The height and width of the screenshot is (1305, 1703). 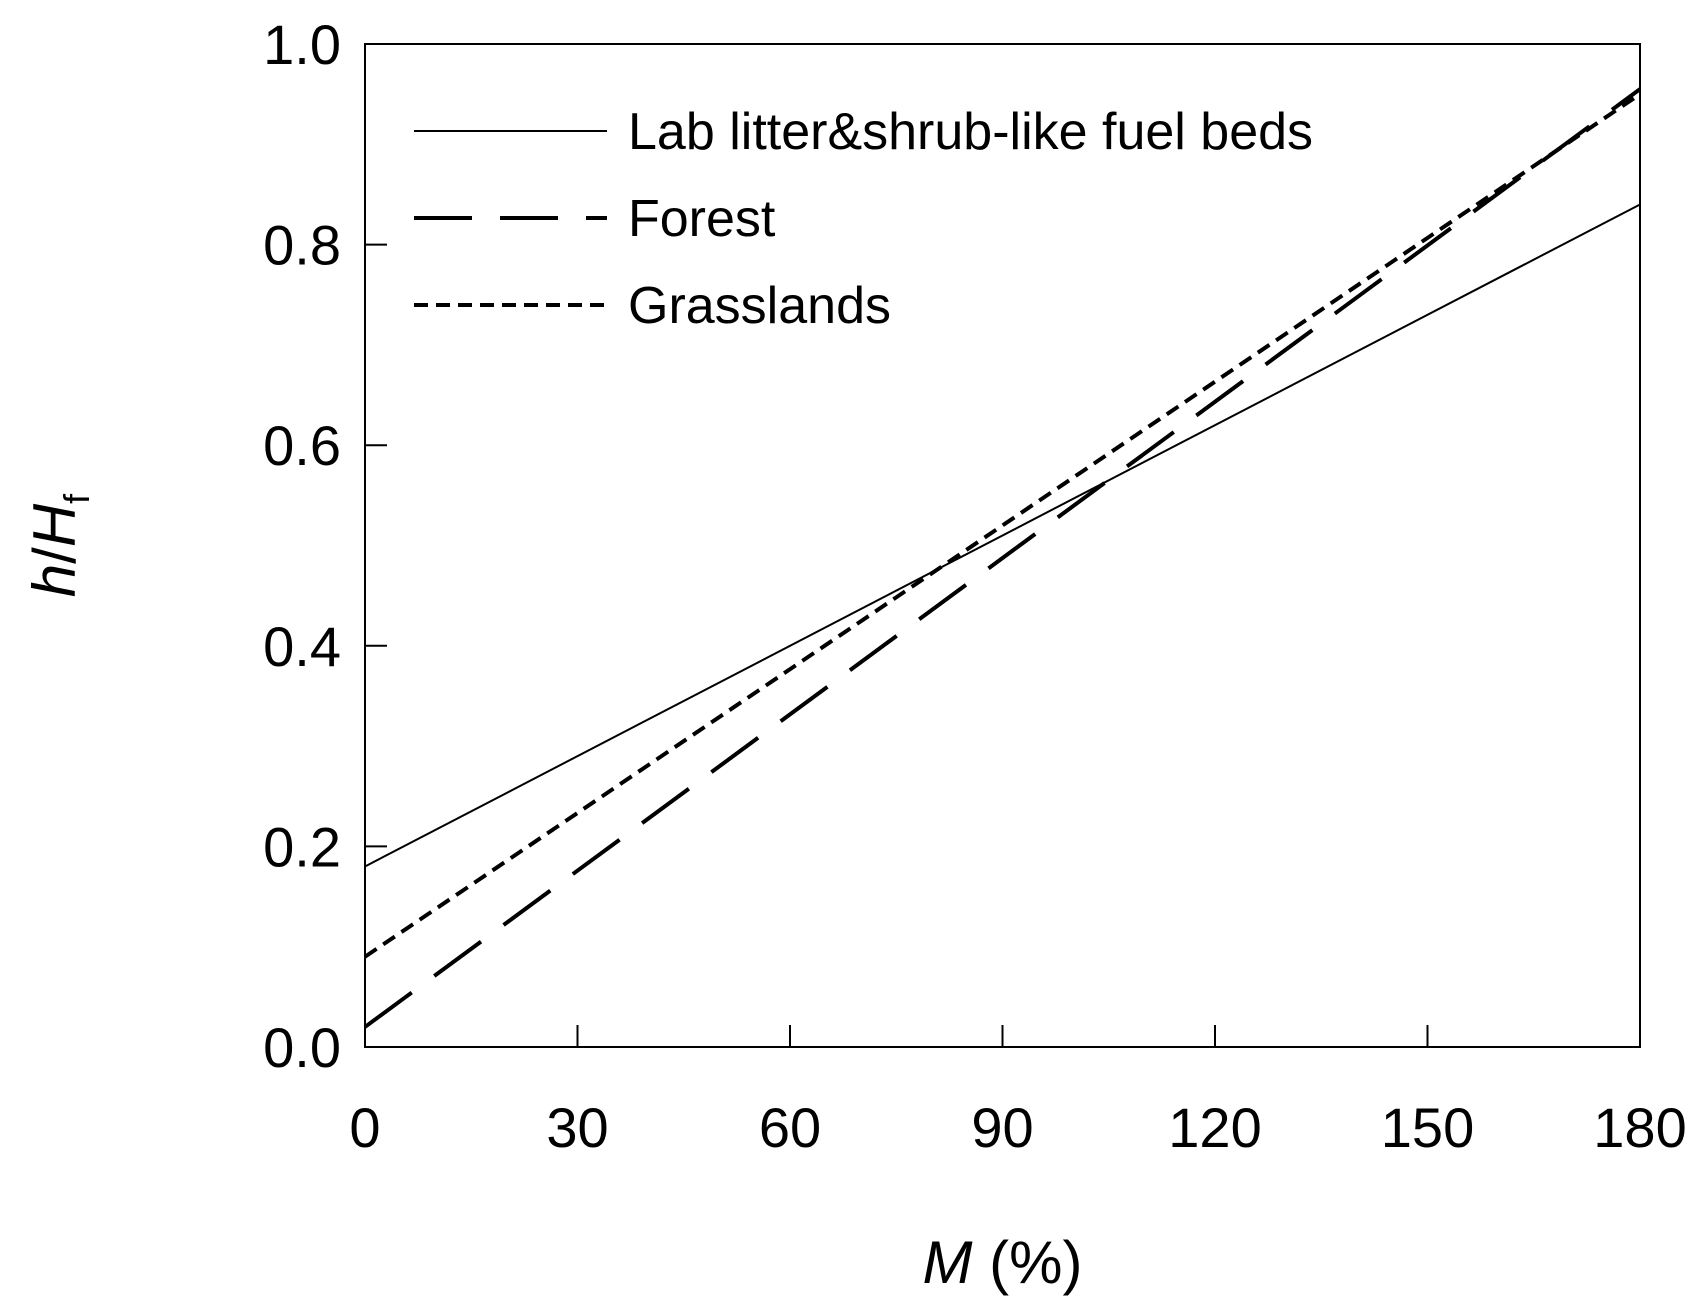 I want to click on y-tick-label: 0.6, so click(x=302, y=445).